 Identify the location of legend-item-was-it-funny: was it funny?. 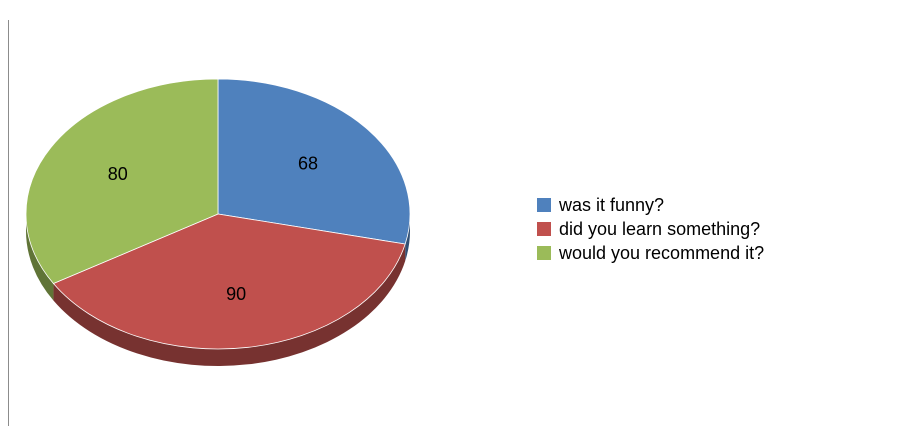
(650, 205).